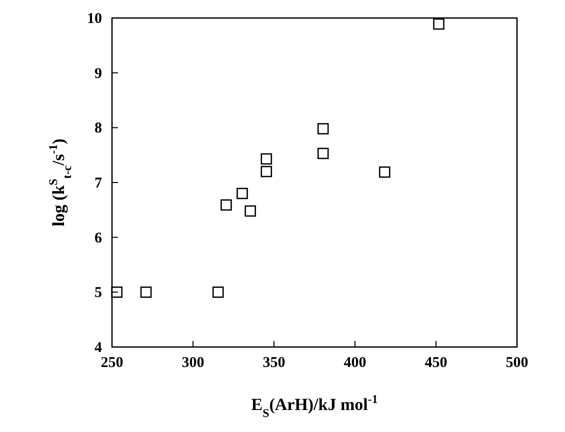  Describe the element at coordinates (193, 363) in the screenshot. I see `x-tick-label: 300` at that location.